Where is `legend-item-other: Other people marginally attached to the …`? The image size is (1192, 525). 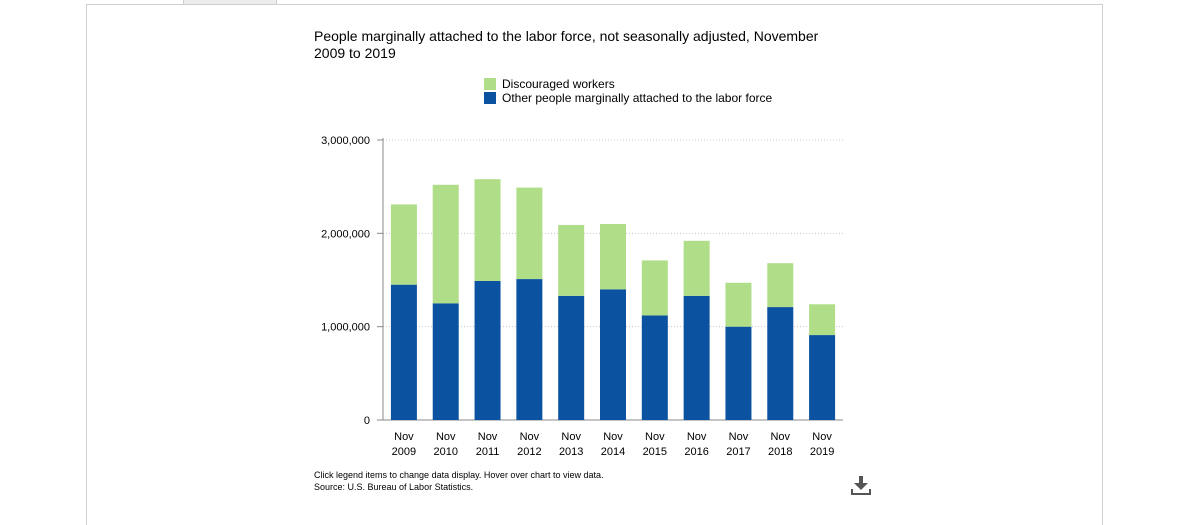
legend-item-other: Other people marginally attached to the … is located at coordinates (628, 98).